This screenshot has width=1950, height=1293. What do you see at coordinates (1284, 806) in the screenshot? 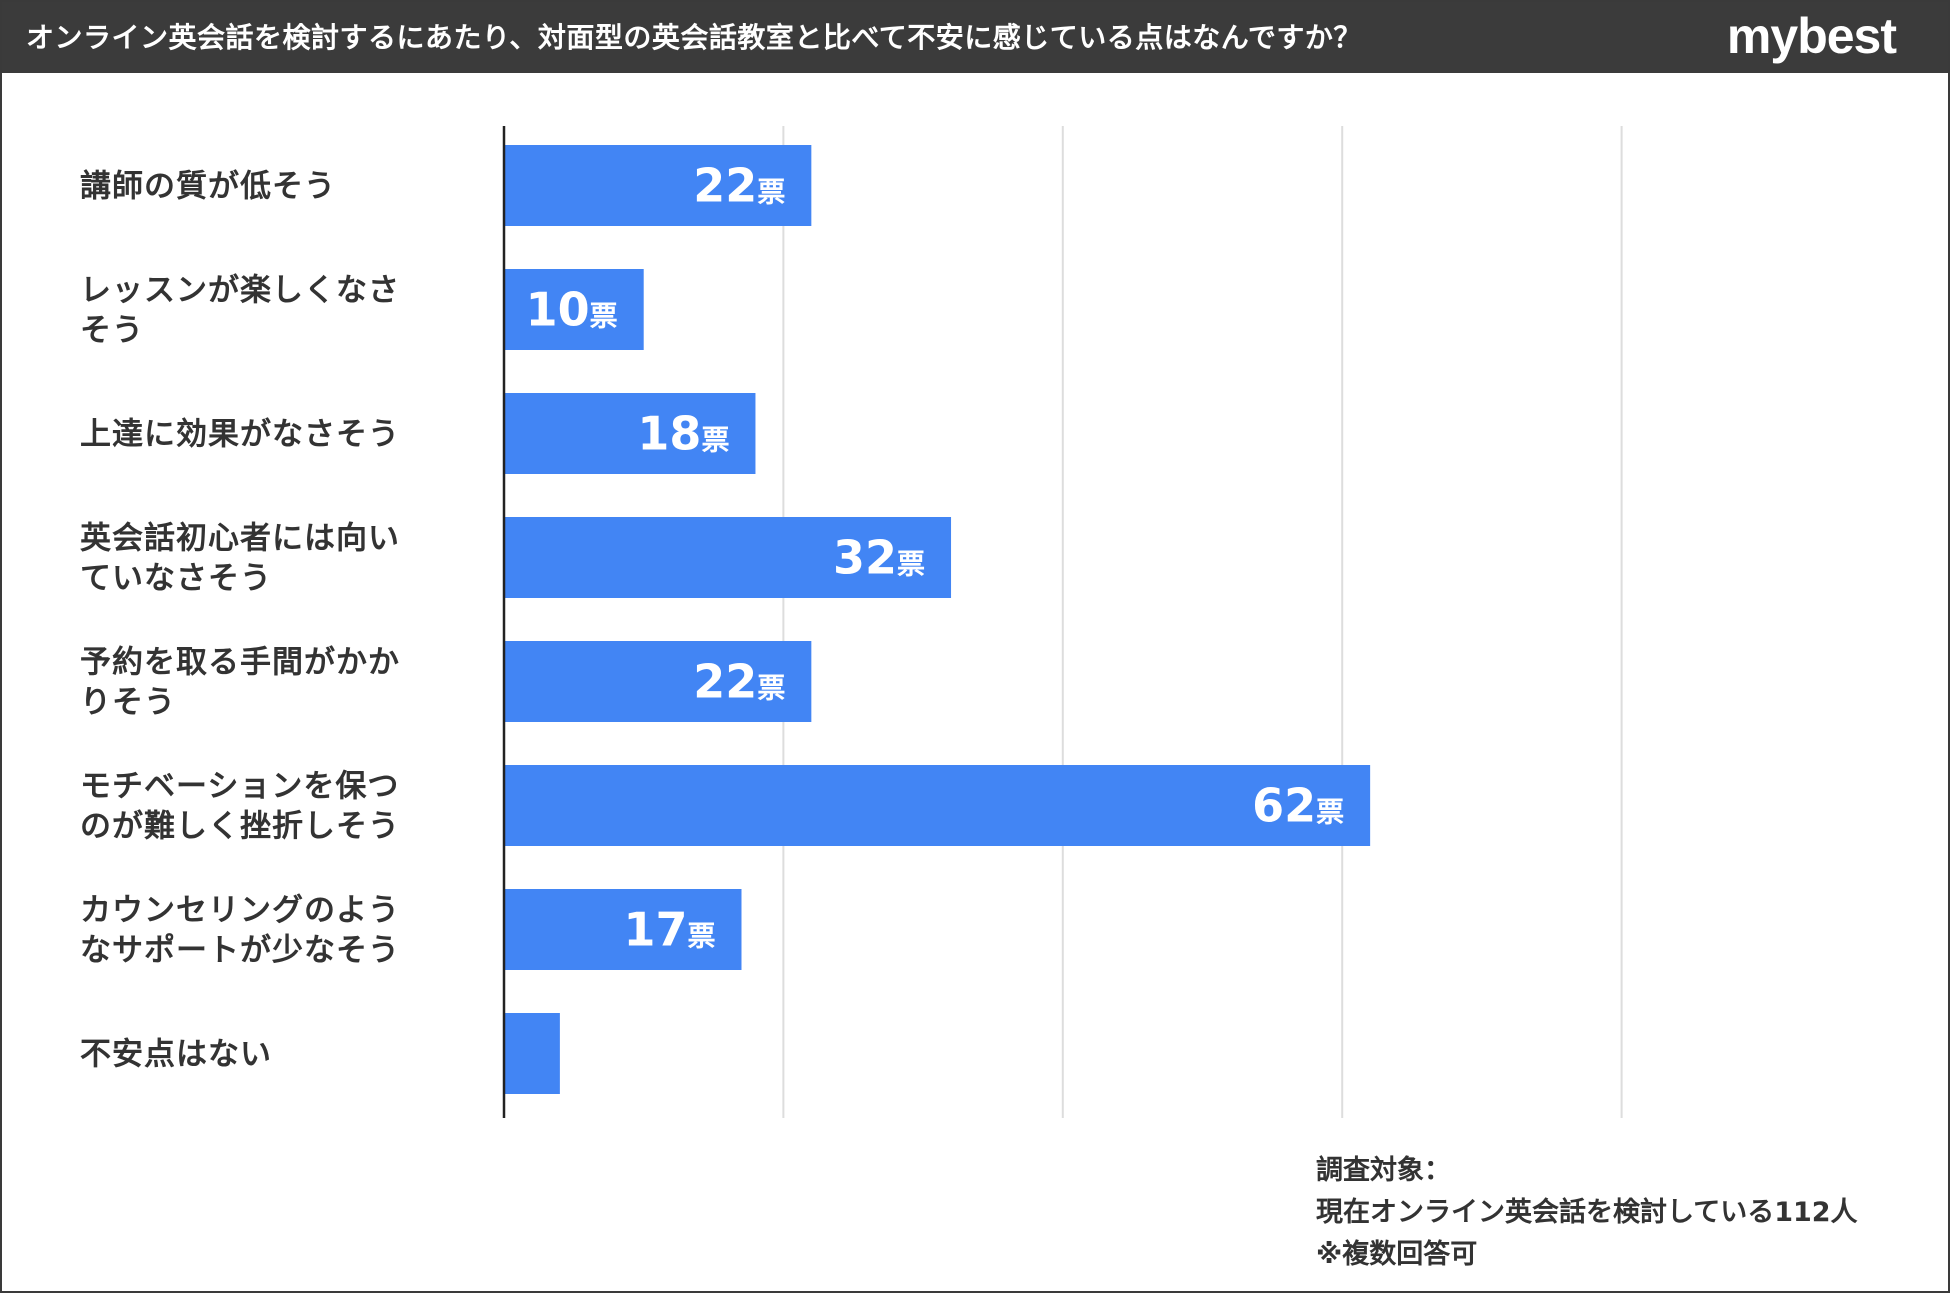
I see `bar-value-number: 62` at bounding box center [1284, 806].